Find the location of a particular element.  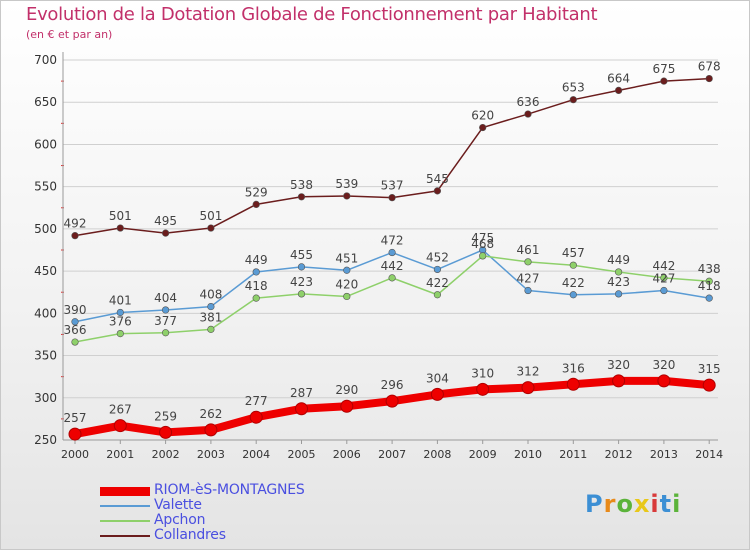

data-label: 529 is located at coordinates (256, 192).